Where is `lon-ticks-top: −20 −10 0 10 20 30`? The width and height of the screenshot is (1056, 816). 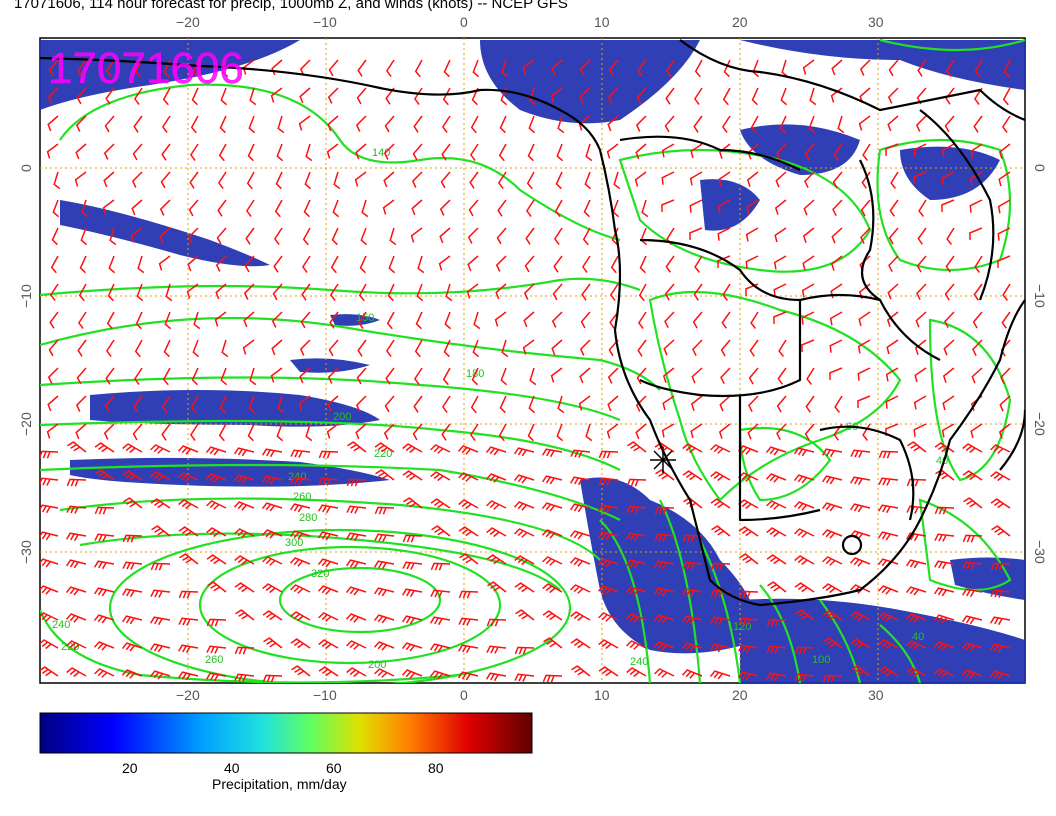
lon-ticks-top: −20 −10 0 10 20 30 is located at coordinates (530, 22).